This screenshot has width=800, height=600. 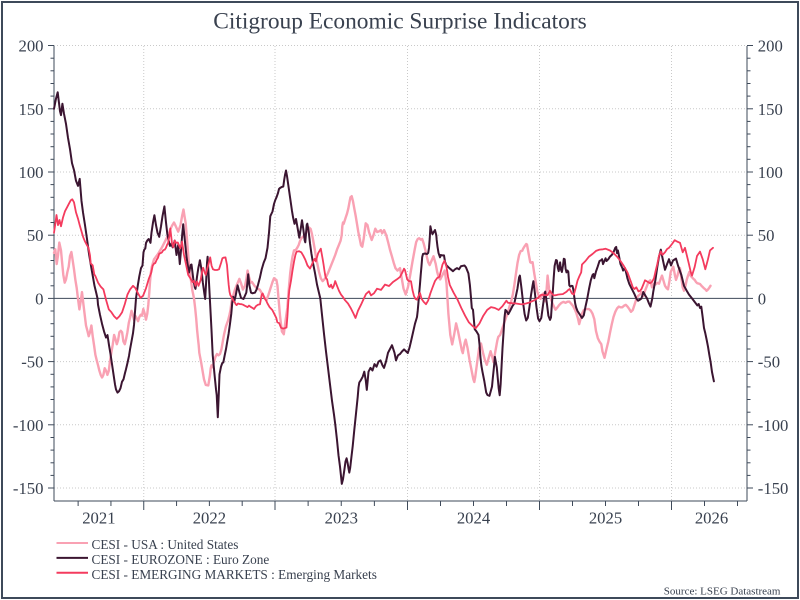 I want to click on svg-text: 2025, so click(x=605, y=518).